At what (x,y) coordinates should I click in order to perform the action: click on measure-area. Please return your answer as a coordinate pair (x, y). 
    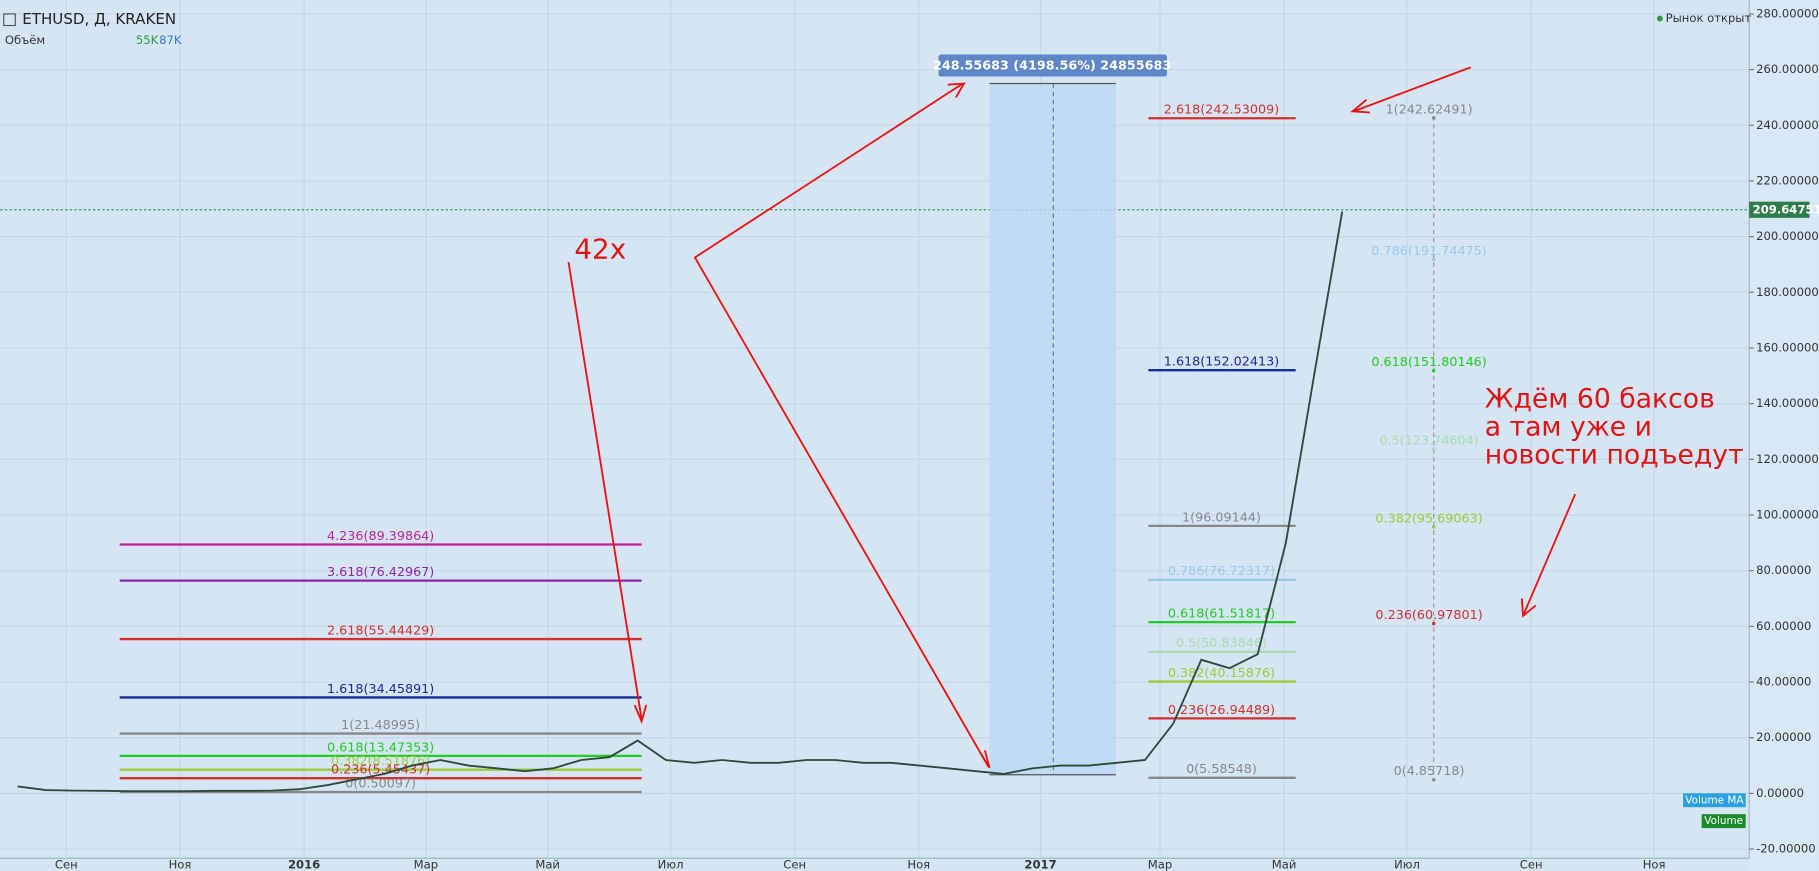
    Looking at the image, I should click on (1052, 429).